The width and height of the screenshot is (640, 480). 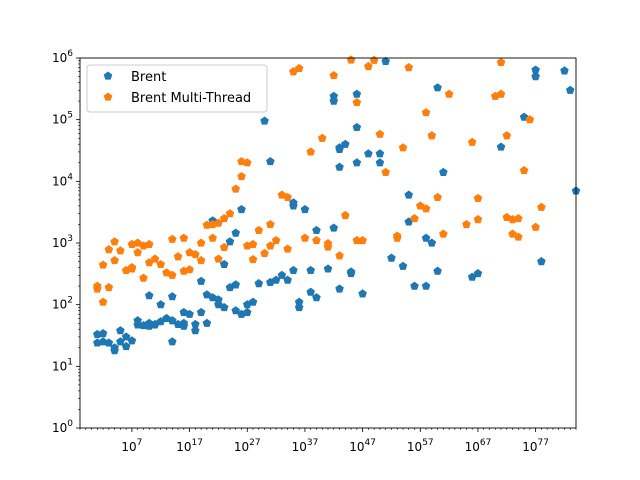 I want to click on tick-label: 1047, so click(x=362, y=446).